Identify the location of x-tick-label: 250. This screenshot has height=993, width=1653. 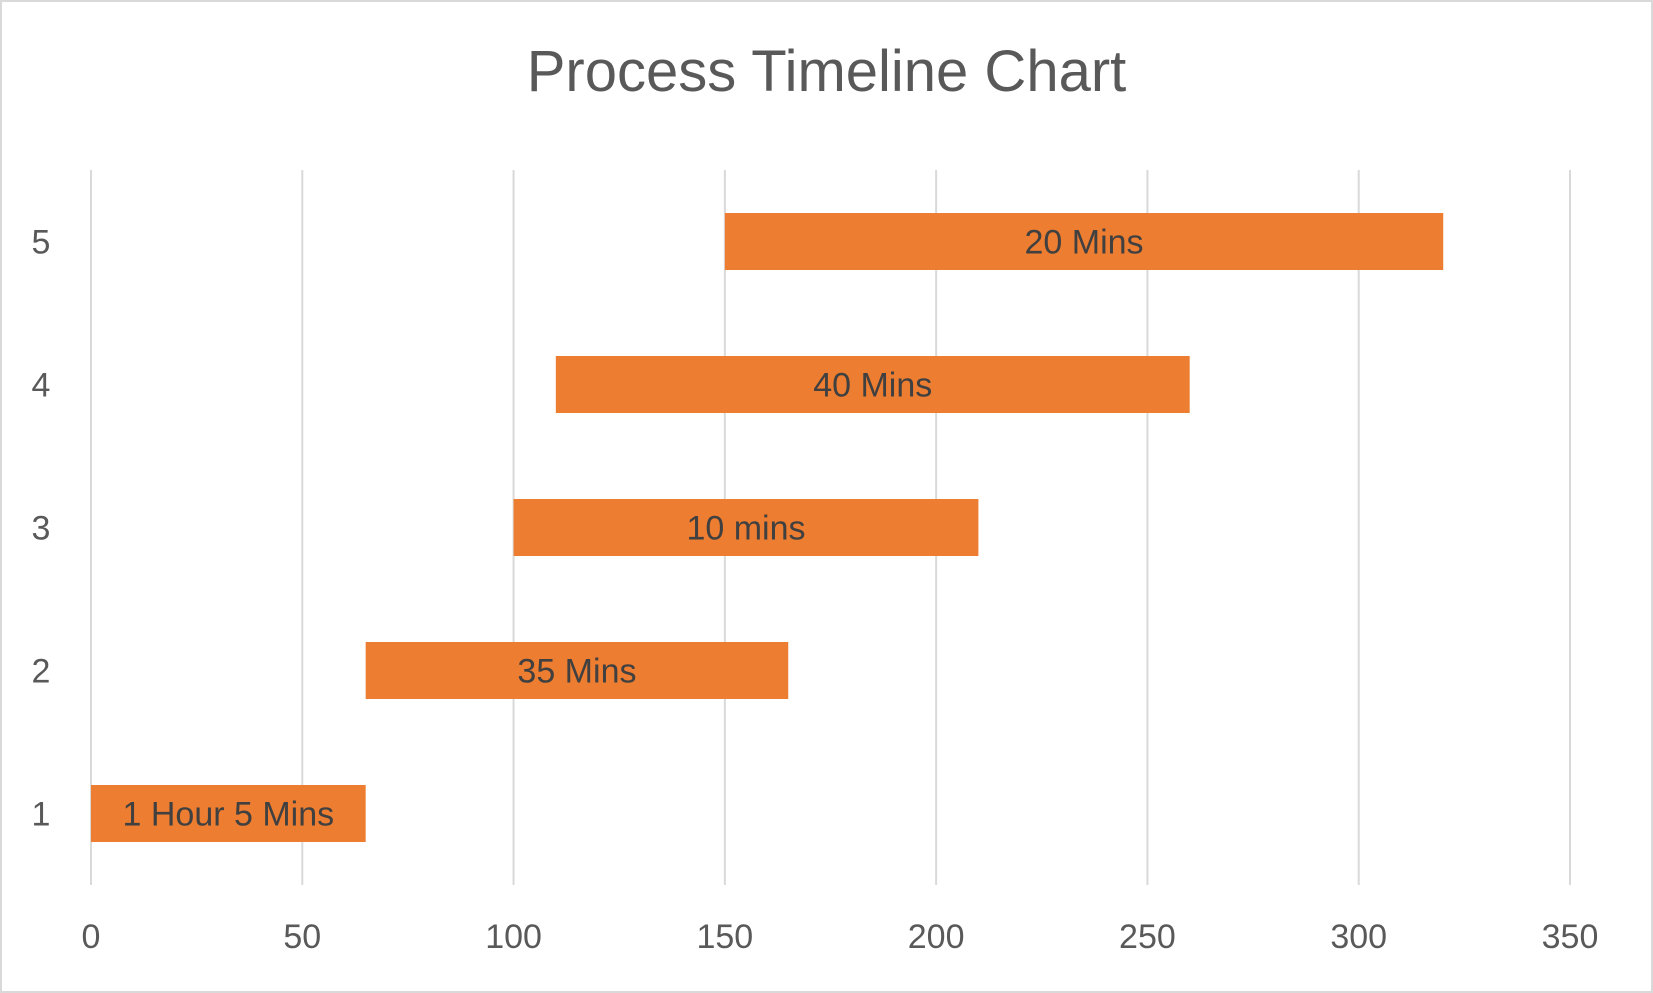
(1147, 937).